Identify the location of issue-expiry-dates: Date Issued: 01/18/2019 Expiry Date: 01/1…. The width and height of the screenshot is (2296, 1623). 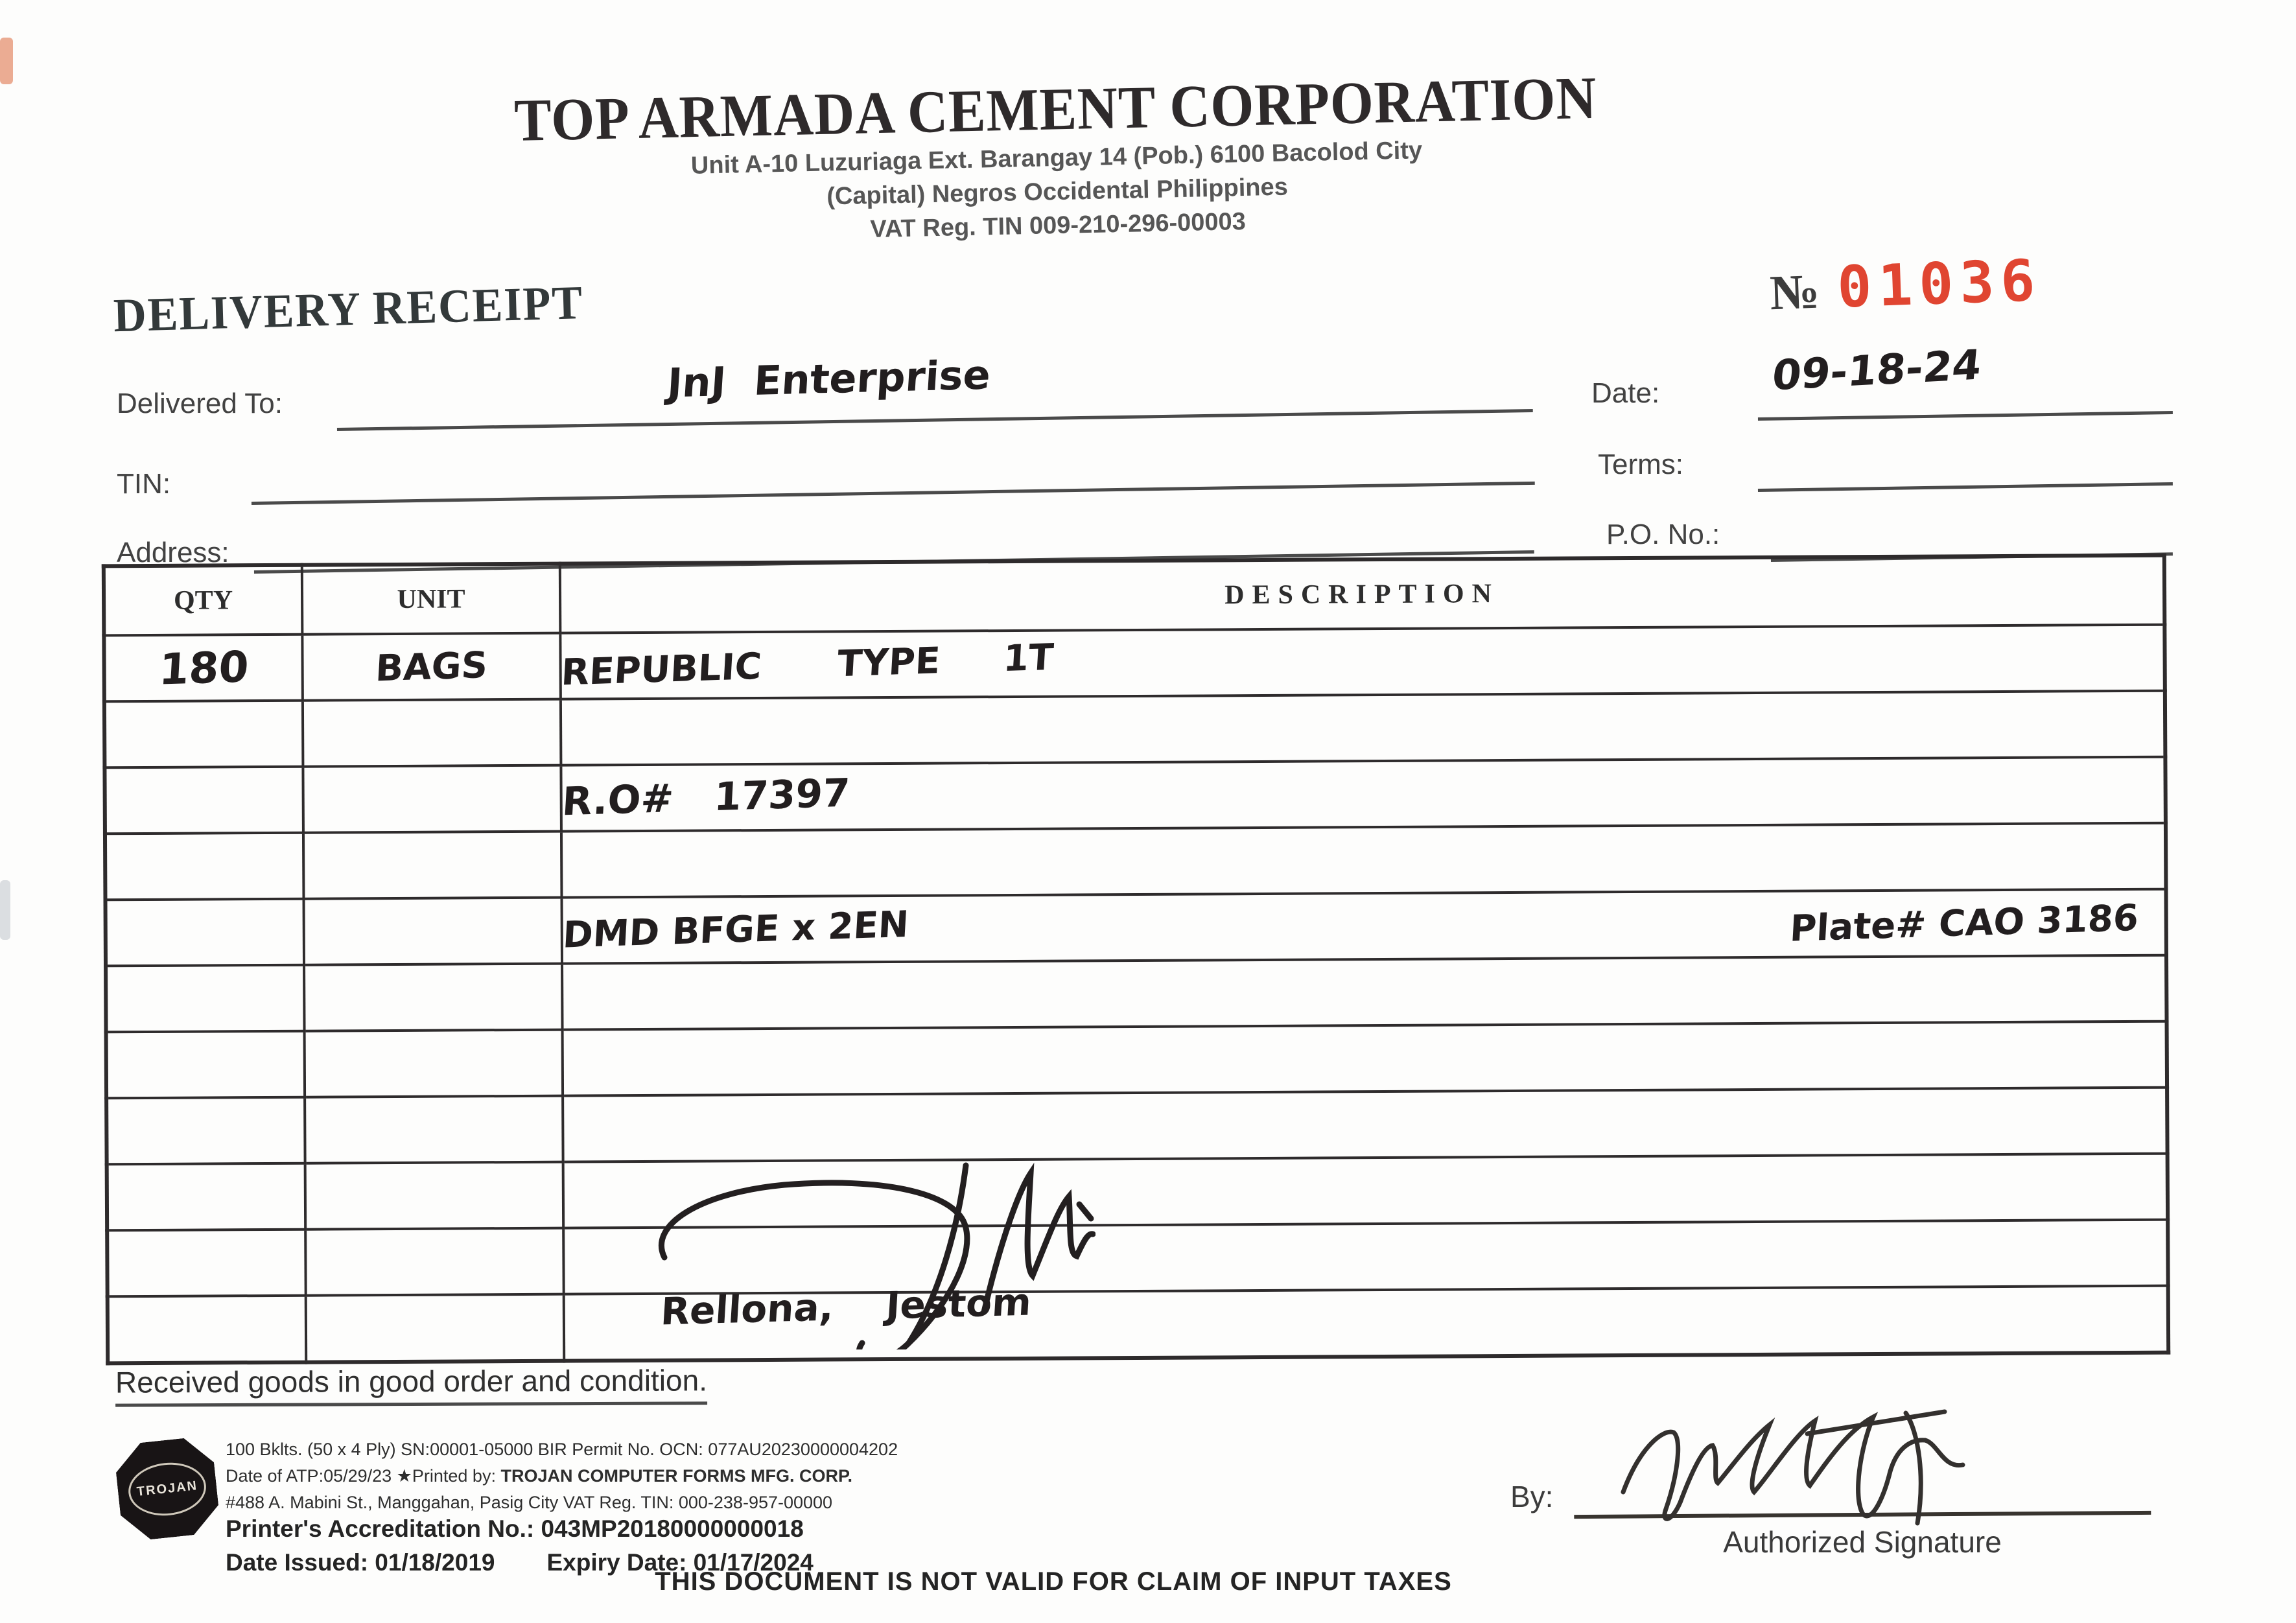
(520, 1563).